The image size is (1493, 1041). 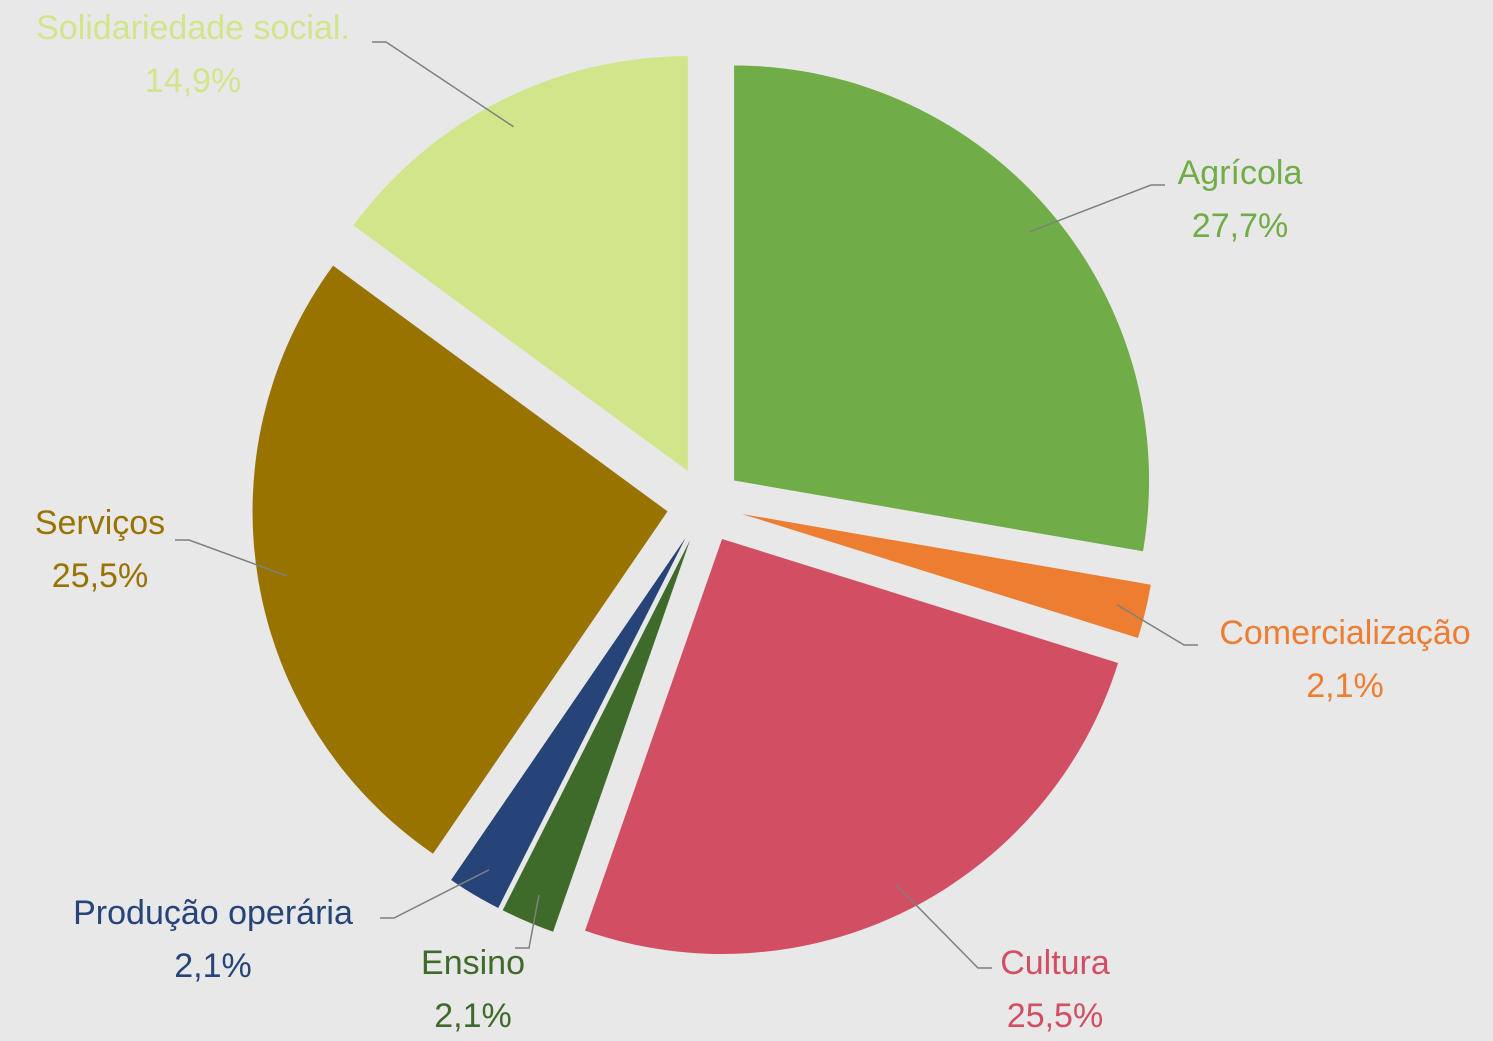 I want to click on category-label: Ensino, so click(x=473, y=963).